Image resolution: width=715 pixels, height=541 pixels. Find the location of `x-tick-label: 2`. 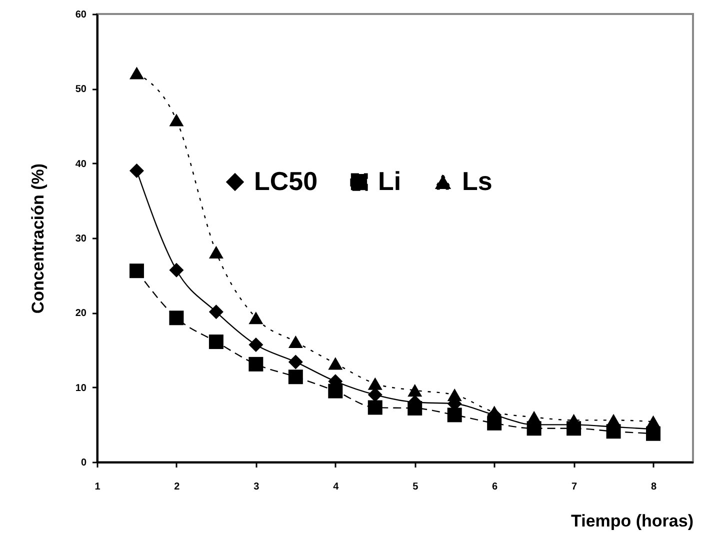

x-tick-label: 2 is located at coordinates (177, 487).